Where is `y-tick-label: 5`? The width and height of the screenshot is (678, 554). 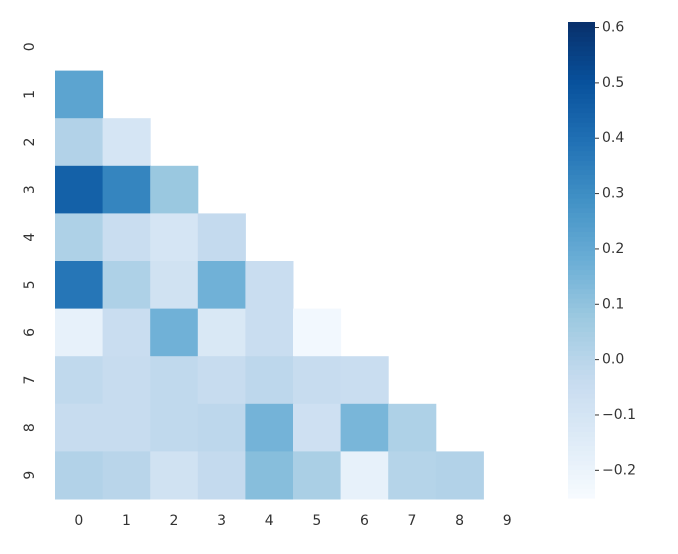 y-tick-label: 5 is located at coordinates (30, 284).